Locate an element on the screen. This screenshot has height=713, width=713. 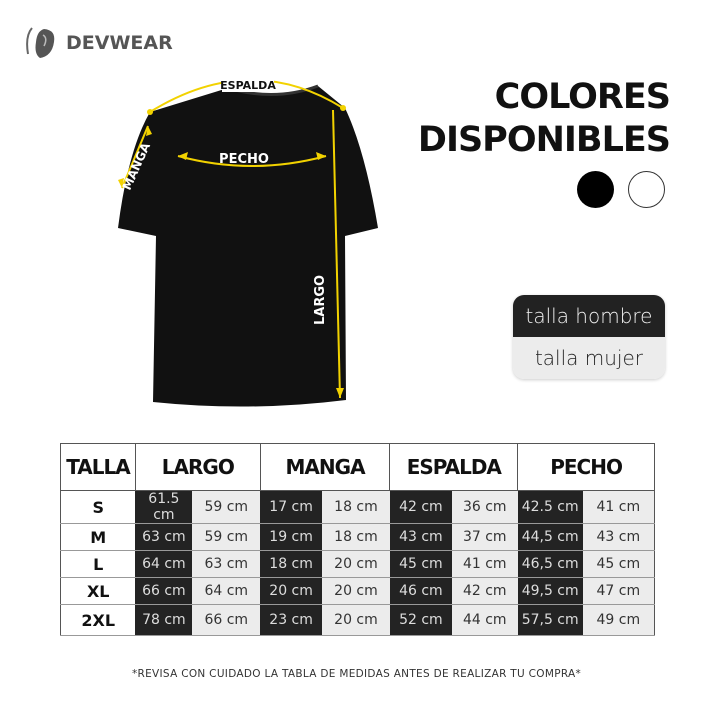
measure-hombre: 66 cm is located at coordinates (164, 591).